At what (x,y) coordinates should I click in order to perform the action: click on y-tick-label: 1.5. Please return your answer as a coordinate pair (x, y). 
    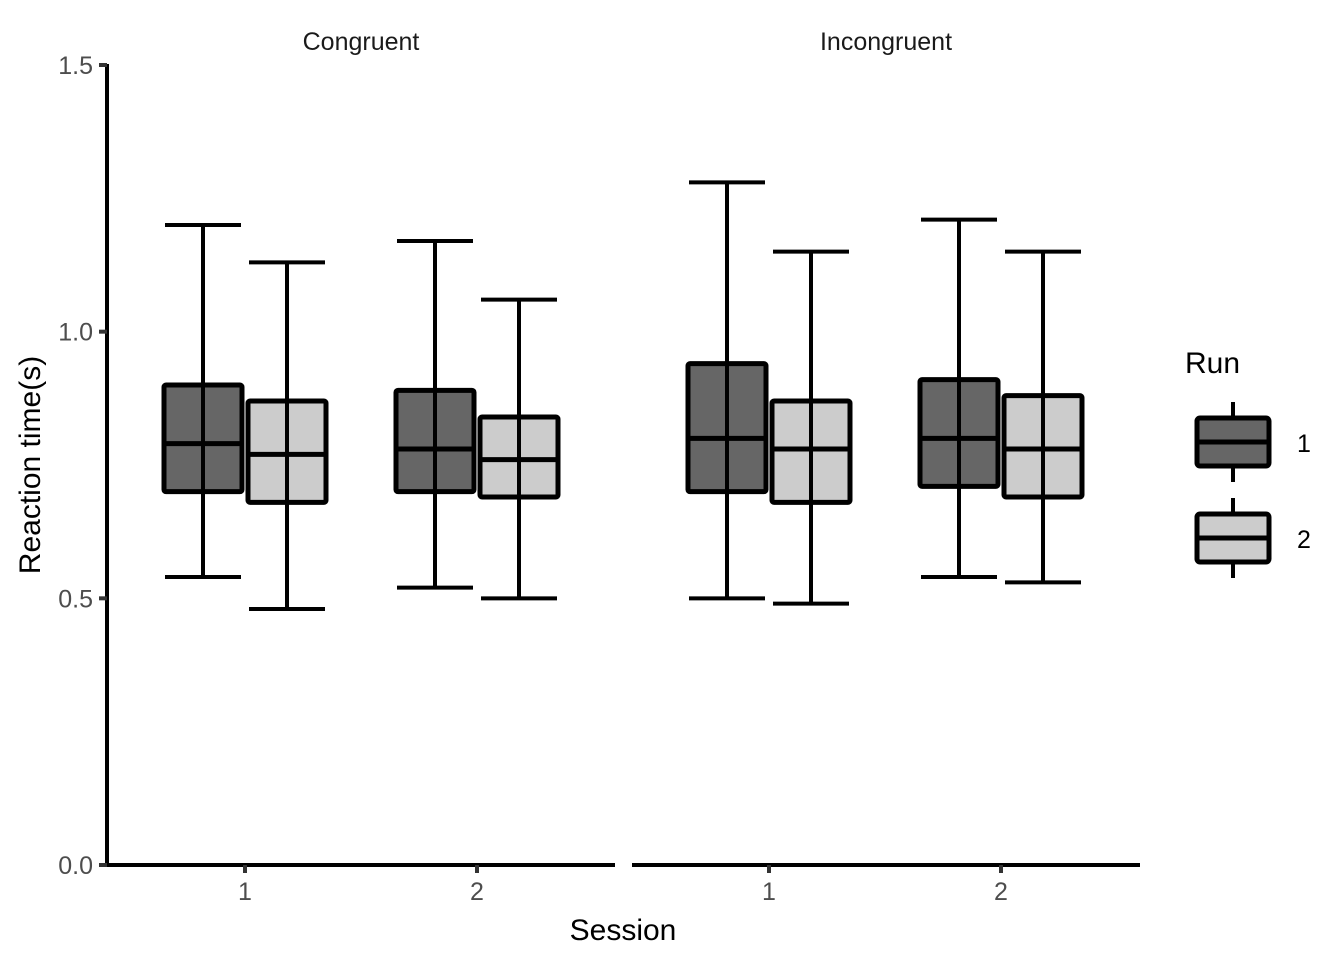
    Looking at the image, I should click on (75, 66).